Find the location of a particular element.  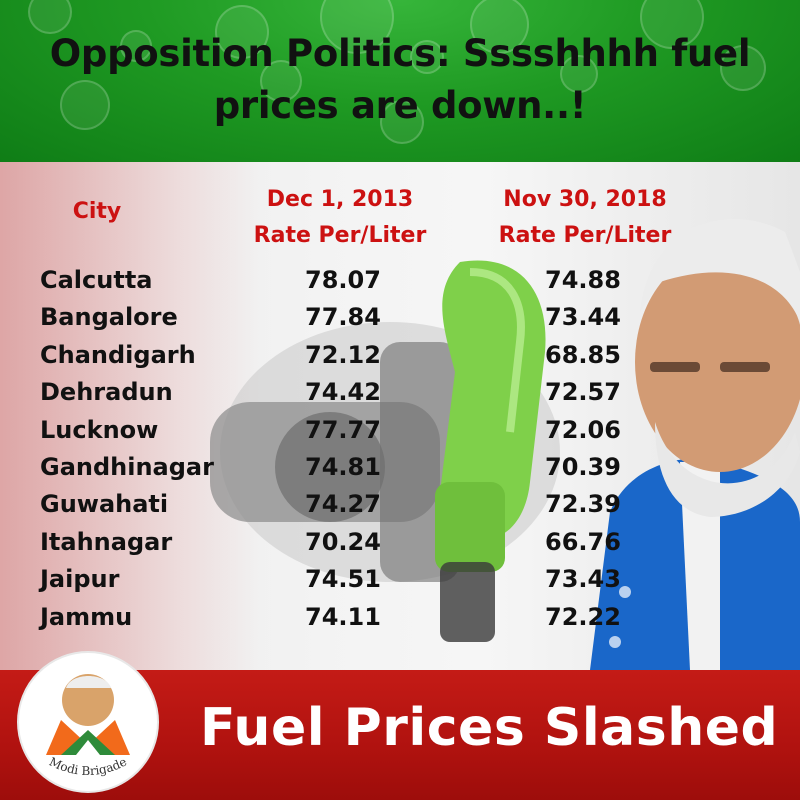

nov-2018-header-date: Nov 30, 2018 is located at coordinates (585, 199).